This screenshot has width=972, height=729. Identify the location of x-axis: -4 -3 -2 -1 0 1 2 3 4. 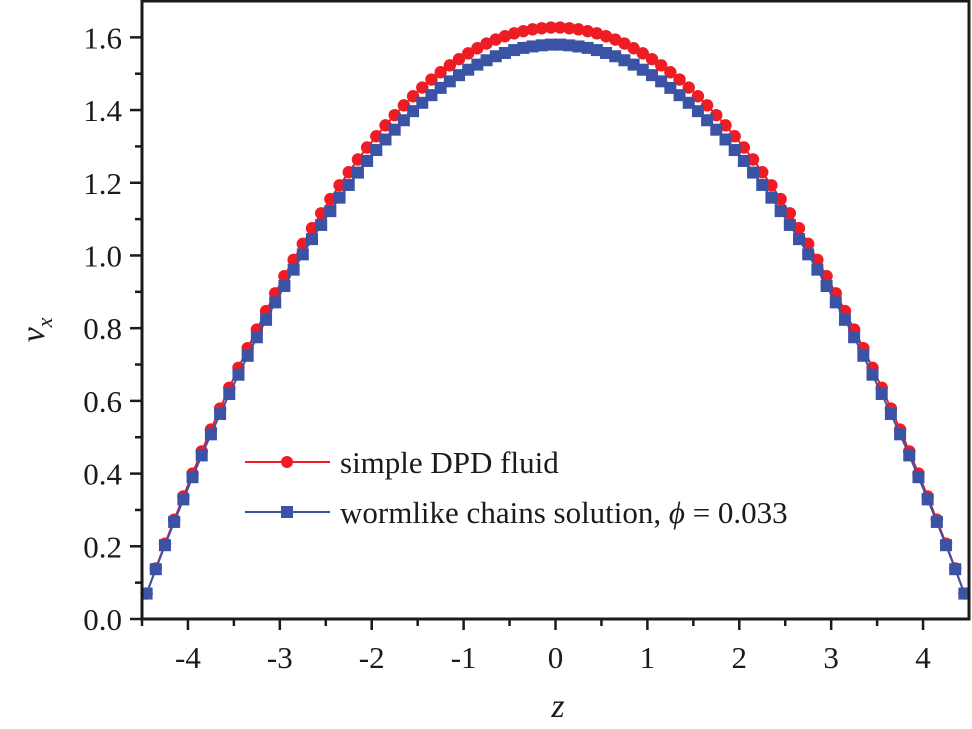
(535, 647).